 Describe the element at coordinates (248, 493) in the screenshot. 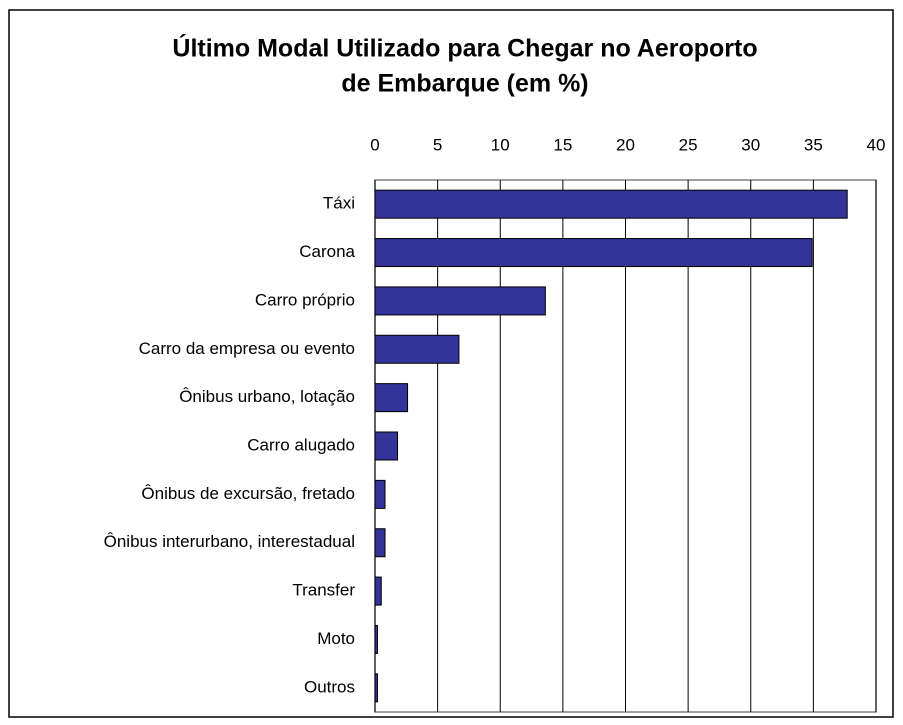

I see `y-tick-label: Ônibus de excursão, fretado` at that location.